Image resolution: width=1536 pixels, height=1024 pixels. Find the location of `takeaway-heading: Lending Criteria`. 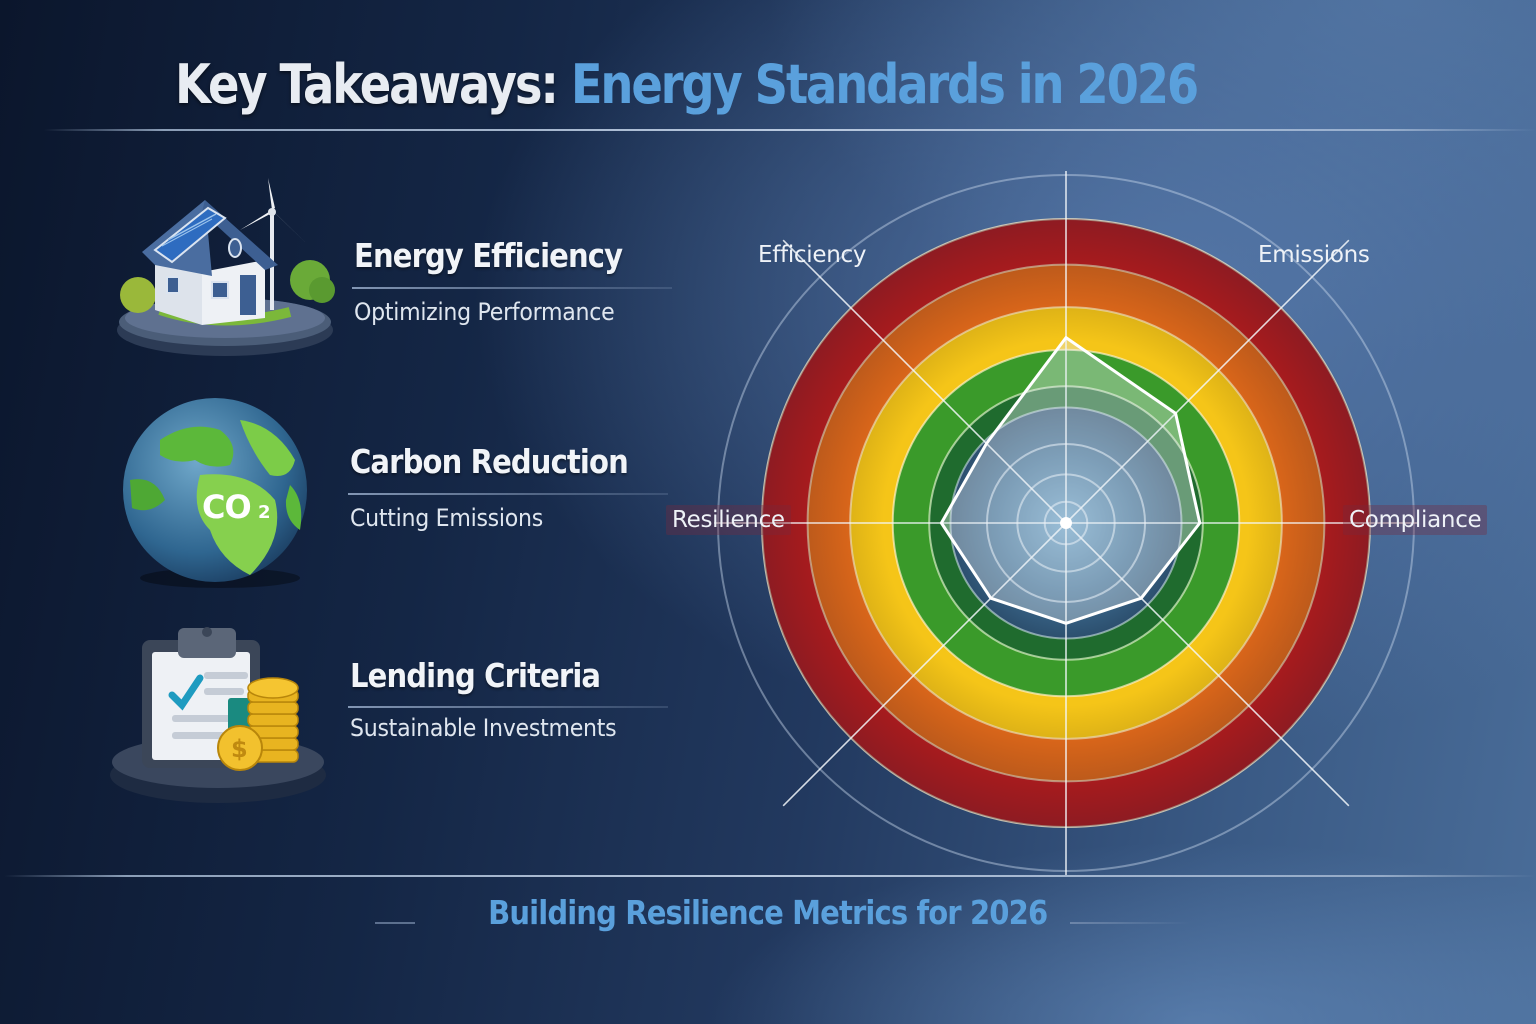

takeaway-heading: Lending Criteria is located at coordinates (475, 675).